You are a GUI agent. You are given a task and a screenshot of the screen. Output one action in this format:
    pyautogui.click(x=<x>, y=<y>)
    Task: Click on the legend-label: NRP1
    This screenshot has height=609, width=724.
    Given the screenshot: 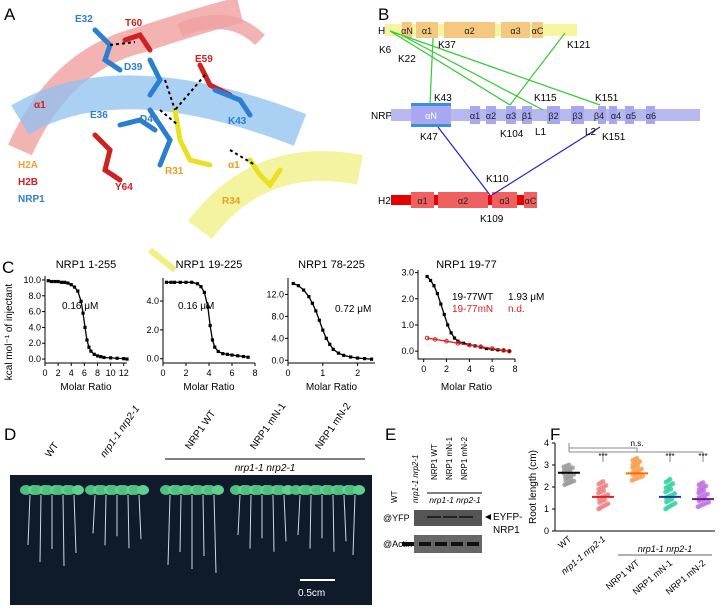 What is the action you would take?
    pyautogui.click(x=31, y=199)
    